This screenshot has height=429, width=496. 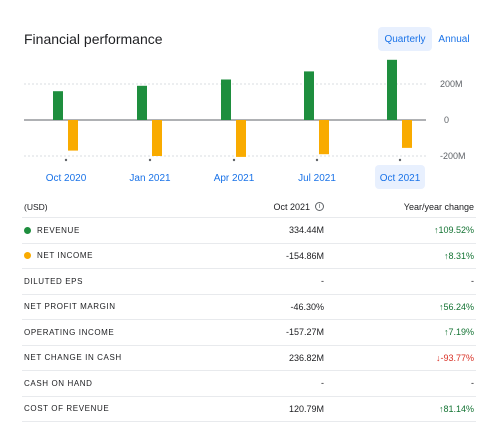 What do you see at coordinates (451, 84) in the screenshot?
I see `y-tick-label: 200M` at bounding box center [451, 84].